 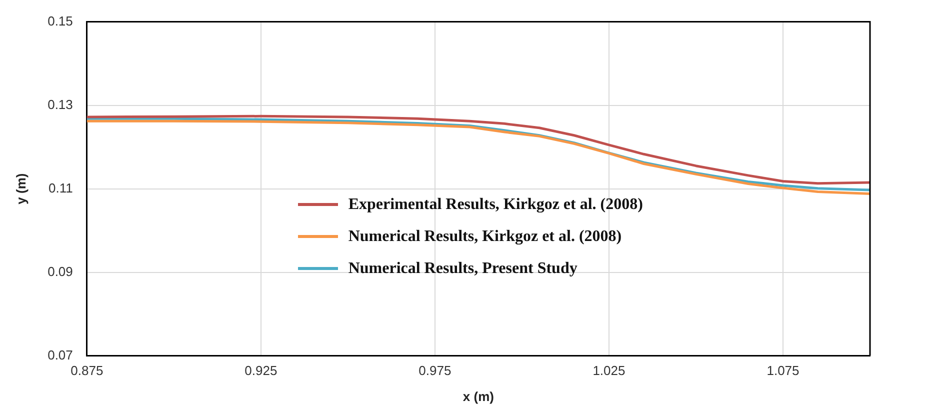 What do you see at coordinates (60, 188) in the screenshot?
I see `y-tick-label: 0.11` at bounding box center [60, 188].